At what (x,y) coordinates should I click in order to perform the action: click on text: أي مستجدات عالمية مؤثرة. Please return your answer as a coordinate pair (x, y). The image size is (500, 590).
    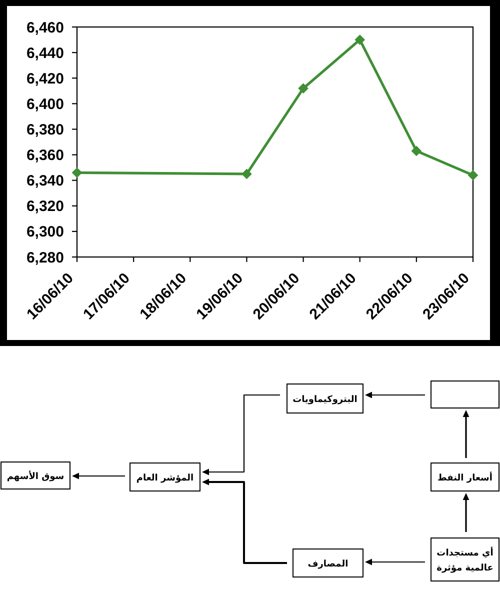
    Looking at the image, I should click on (465, 560).